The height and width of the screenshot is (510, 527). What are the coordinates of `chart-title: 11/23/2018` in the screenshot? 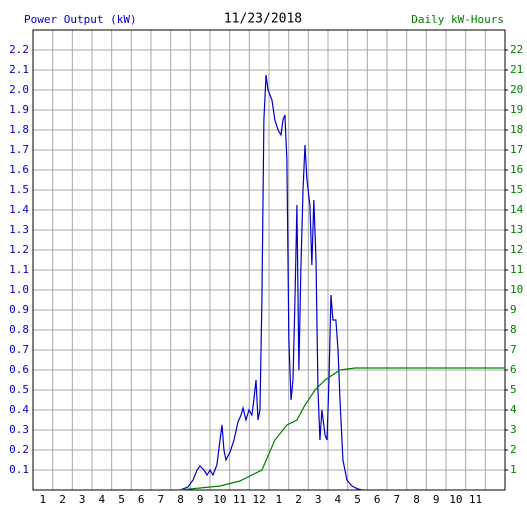 It's located at (263, 19).